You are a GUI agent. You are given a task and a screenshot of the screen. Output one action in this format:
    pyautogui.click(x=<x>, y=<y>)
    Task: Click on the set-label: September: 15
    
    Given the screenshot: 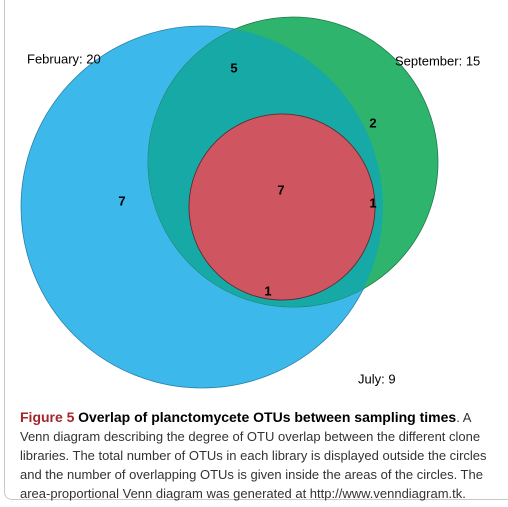 What is the action you would take?
    pyautogui.click(x=437, y=60)
    